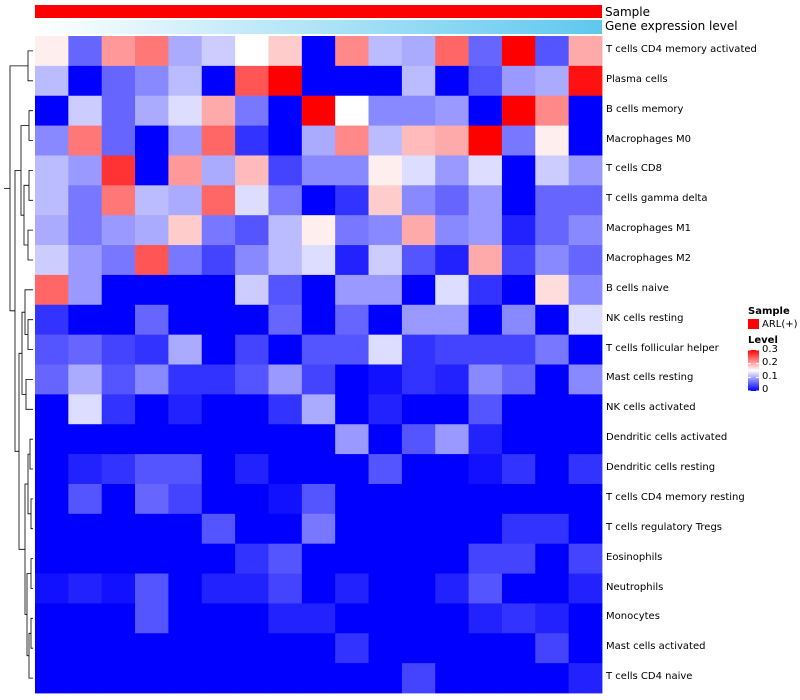 The height and width of the screenshot is (700, 800). Describe the element at coordinates (675, 497) in the screenshot. I see `row-label: T cells CD4 memory resting` at that location.